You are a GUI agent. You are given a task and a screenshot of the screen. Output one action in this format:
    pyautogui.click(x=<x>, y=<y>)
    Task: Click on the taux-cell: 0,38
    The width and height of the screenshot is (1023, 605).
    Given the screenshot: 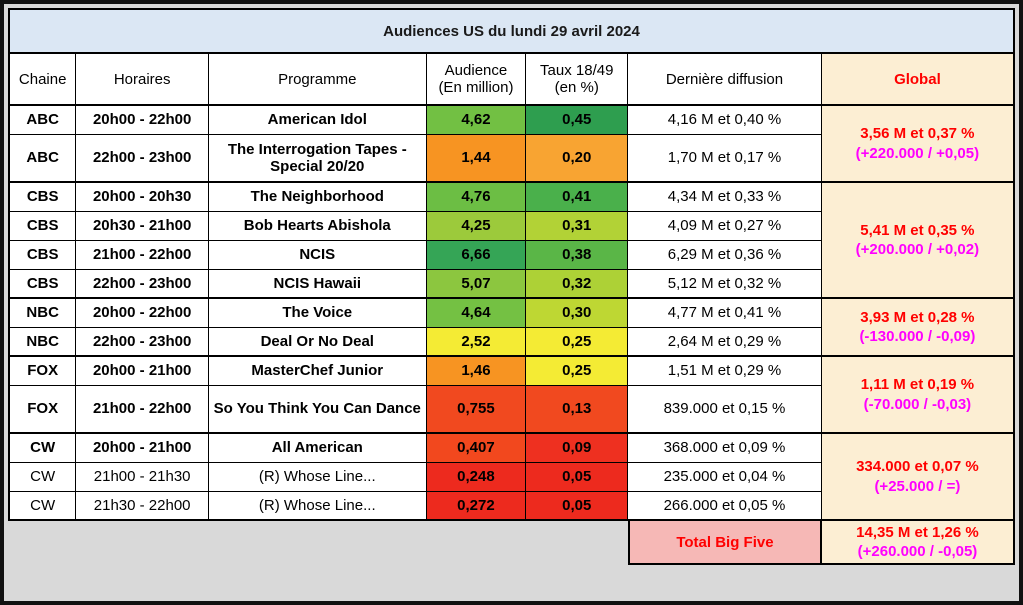 What is the action you would take?
    pyautogui.click(x=577, y=254)
    